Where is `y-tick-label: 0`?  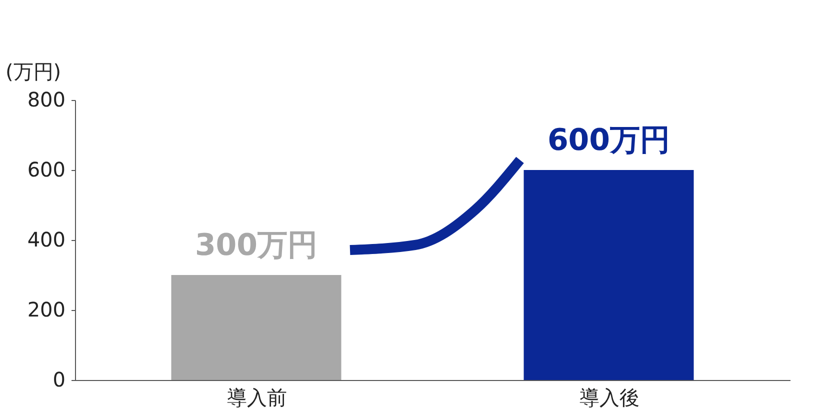
y-tick-label: 0 is located at coordinates (59, 380).